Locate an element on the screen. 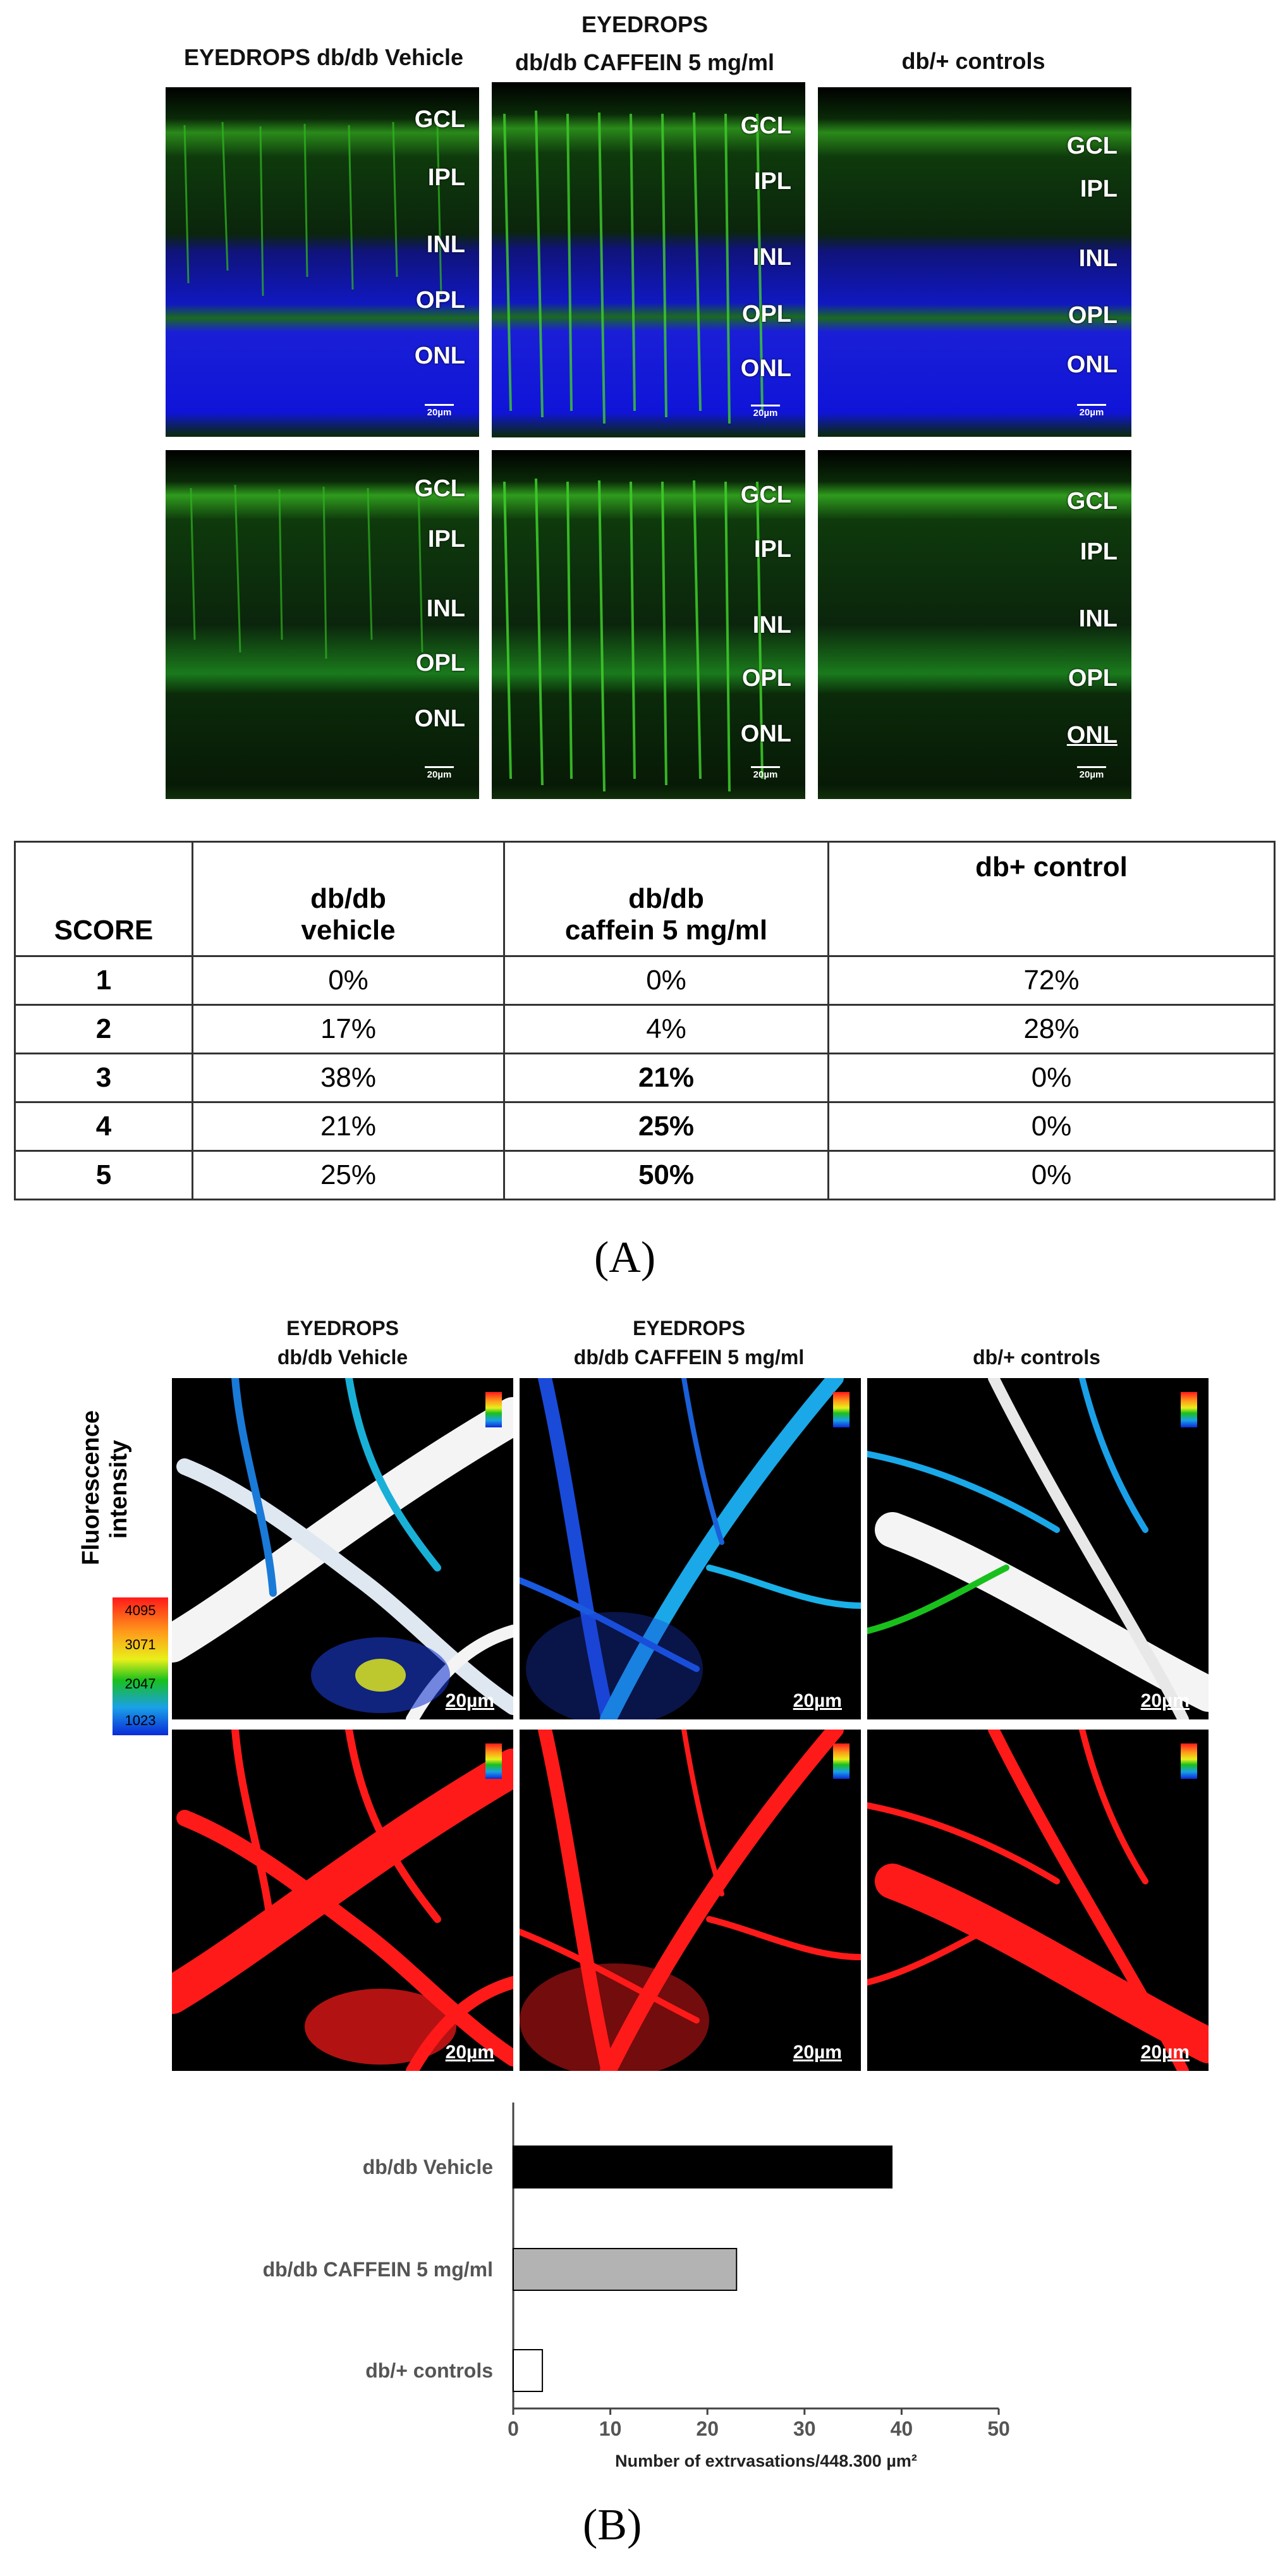 The height and width of the screenshot is (2576, 1285). caffein-cell: 21% is located at coordinates (666, 1078).